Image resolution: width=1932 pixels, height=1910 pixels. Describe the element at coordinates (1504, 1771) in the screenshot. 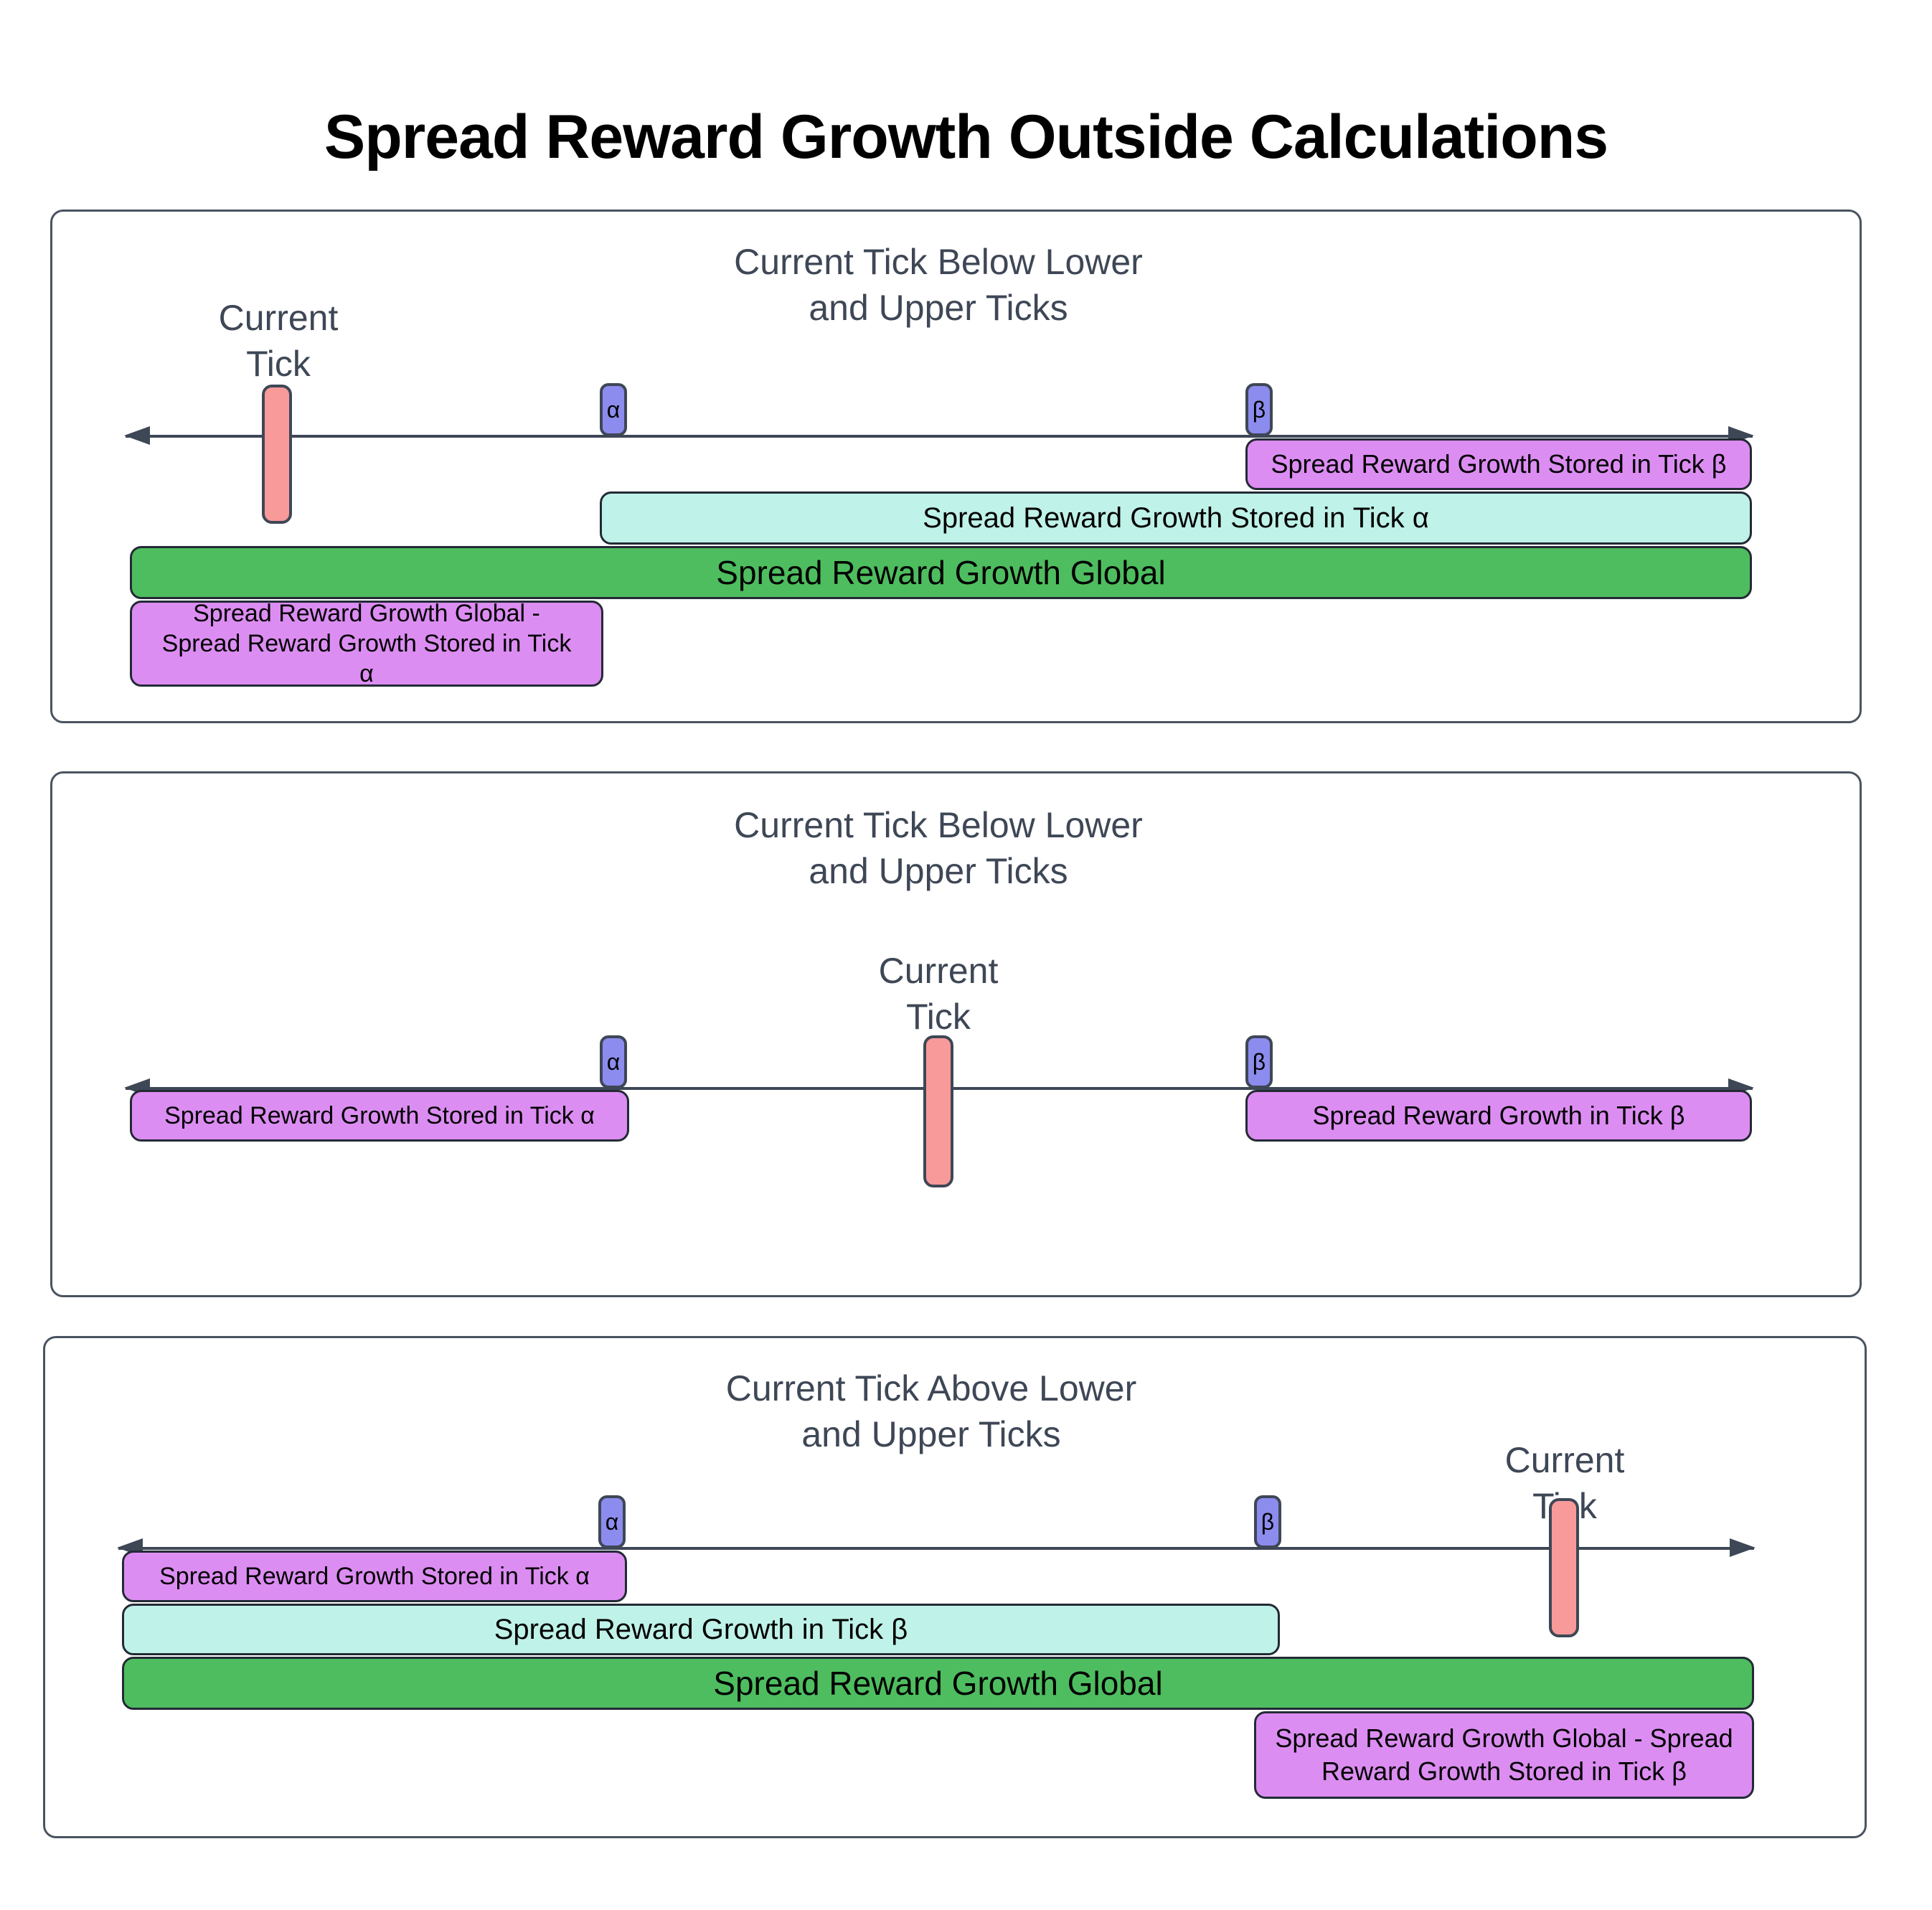

I see `bar-label-line: Reward Growth Stored in Tick β` at that location.